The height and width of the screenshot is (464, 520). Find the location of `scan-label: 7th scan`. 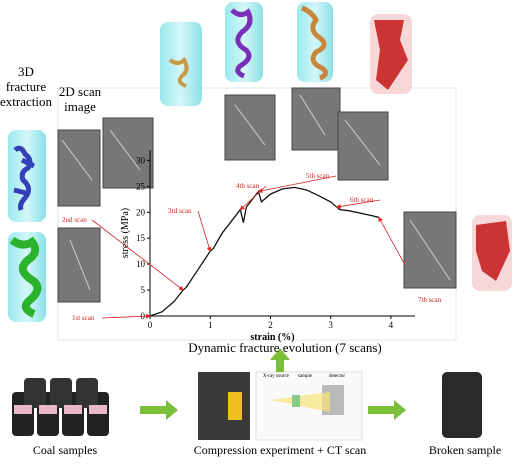

scan-label: 7th scan is located at coordinates (430, 300).